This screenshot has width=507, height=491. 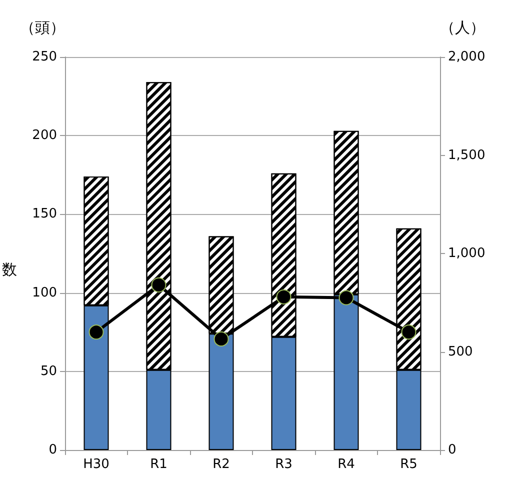 I want to click on y2-tick-label: 500, so click(x=460, y=352).